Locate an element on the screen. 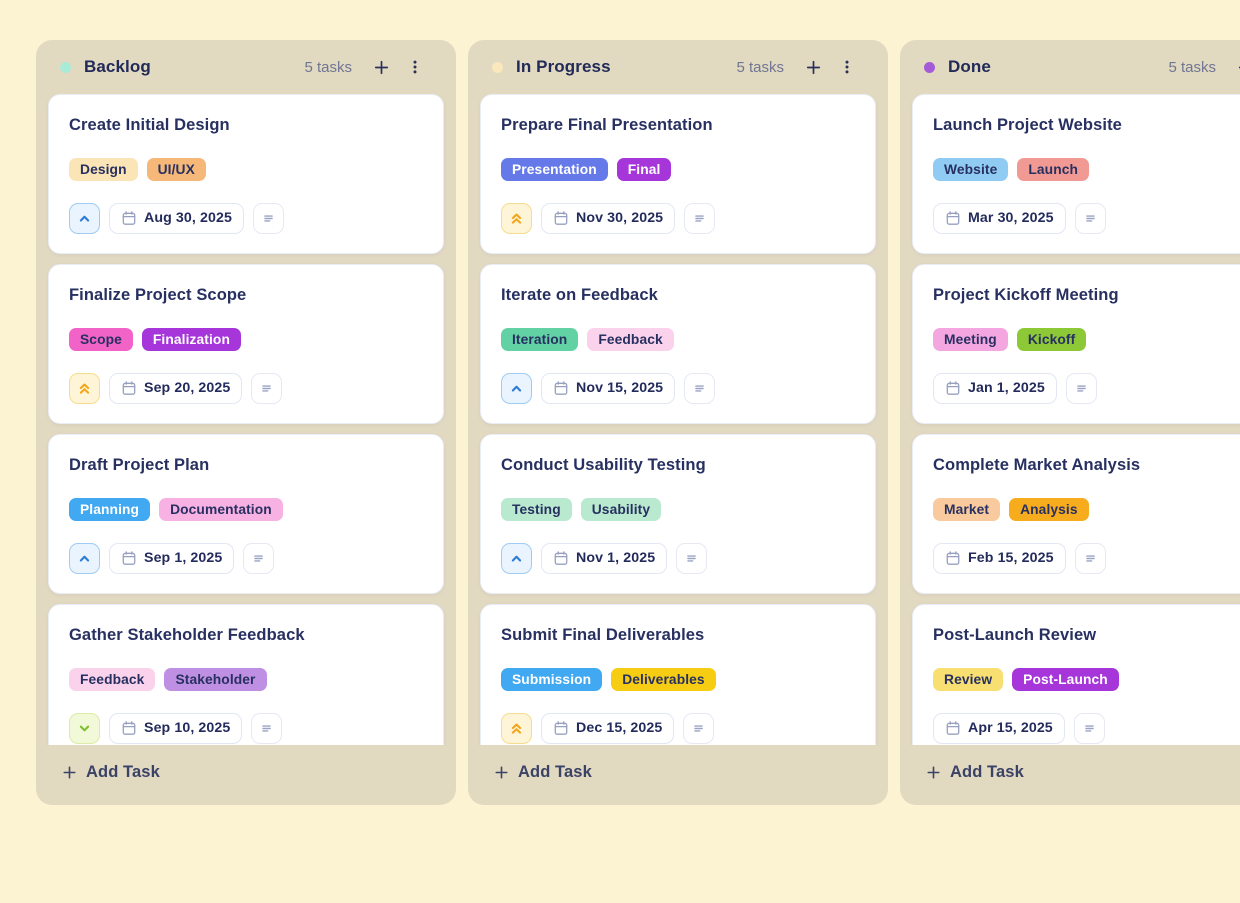 This screenshot has height=903, width=1240. task-meta-row: Apr 15, 2025 is located at coordinates (1086, 728).